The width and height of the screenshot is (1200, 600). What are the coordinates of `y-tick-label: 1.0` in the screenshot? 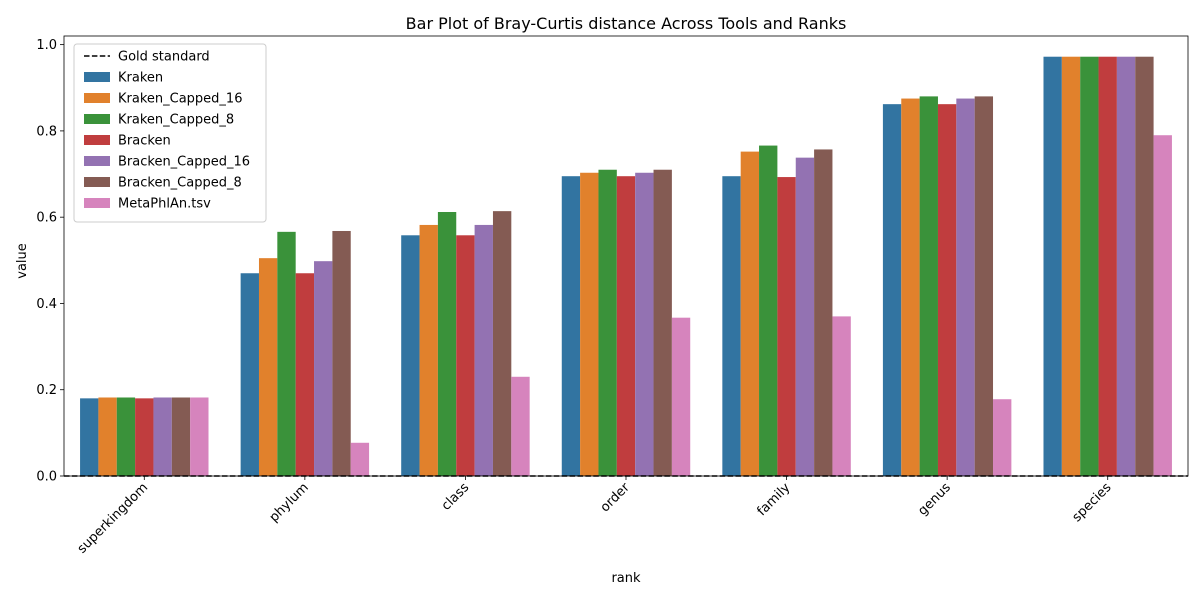 It's located at (46, 45).